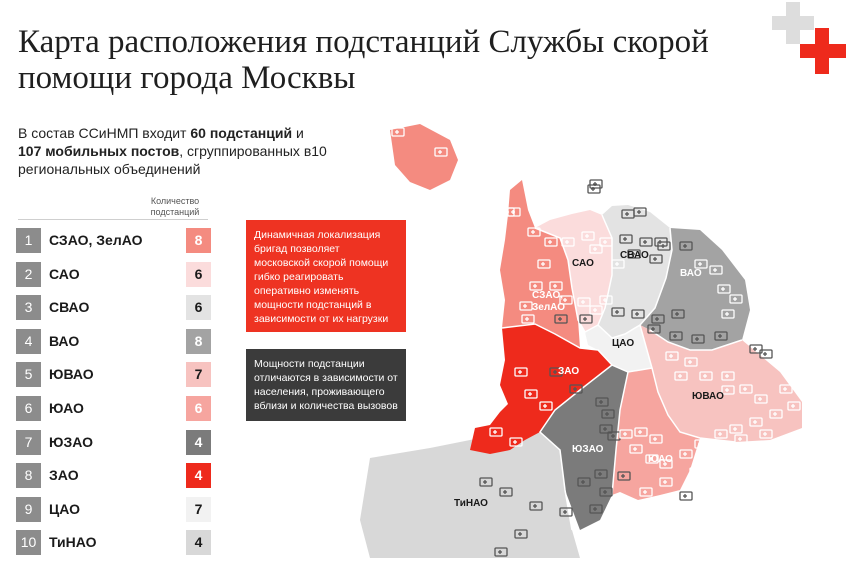 Image resolution: width=850 pixels, height=564 pixels. I want to click on intro-part-2: и, so click(298, 133).